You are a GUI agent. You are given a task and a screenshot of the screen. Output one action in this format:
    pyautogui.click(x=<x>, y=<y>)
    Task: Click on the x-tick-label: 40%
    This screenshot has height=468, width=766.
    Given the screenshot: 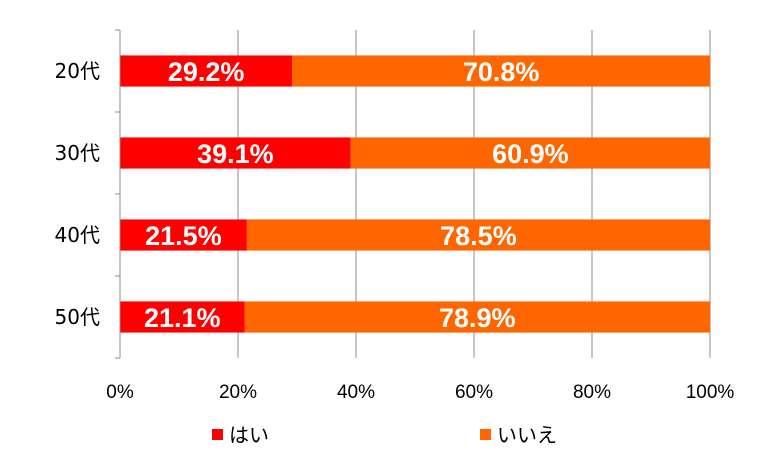 What is the action you would take?
    pyautogui.click(x=356, y=392)
    